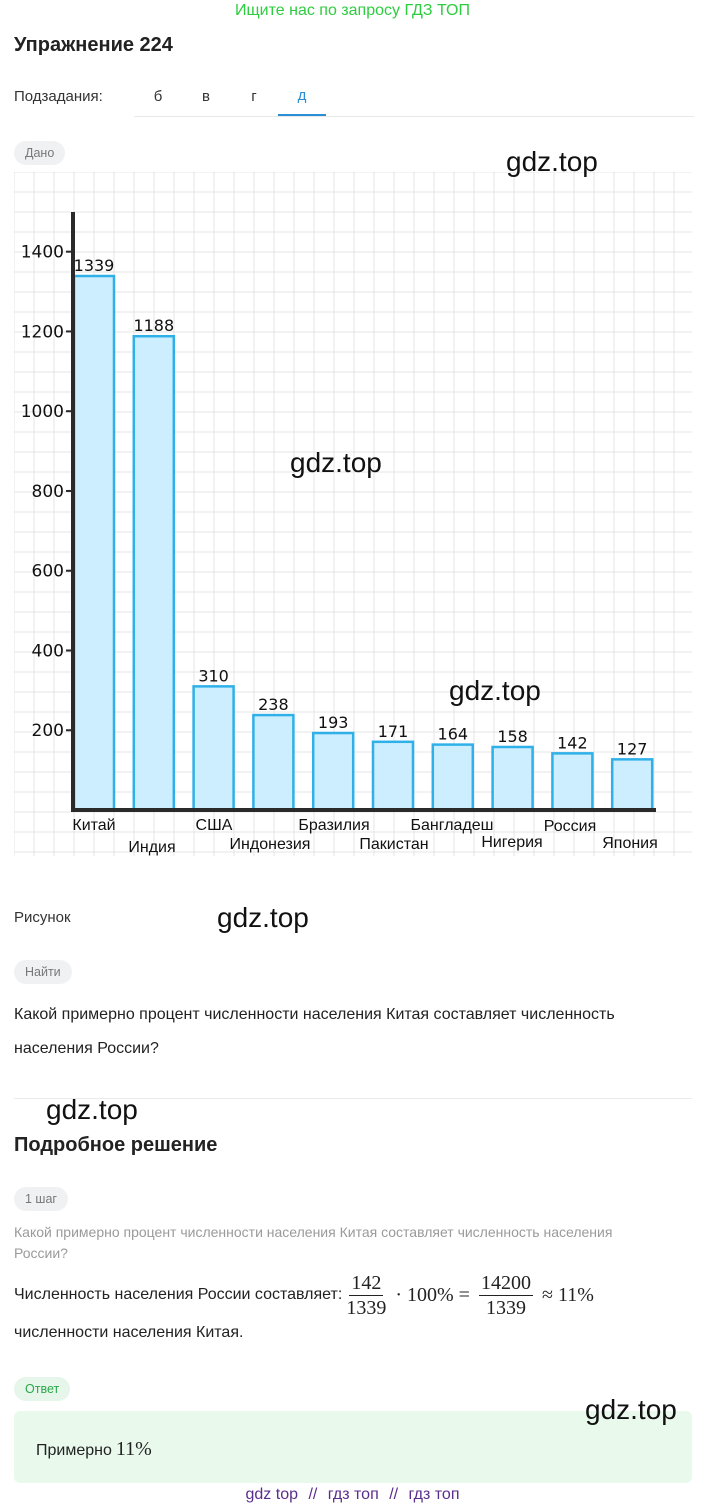 The height and width of the screenshot is (1511, 705). Describe the element at coordinates (453, 734) in the screenshot. I see `data-label: 164` at that location.